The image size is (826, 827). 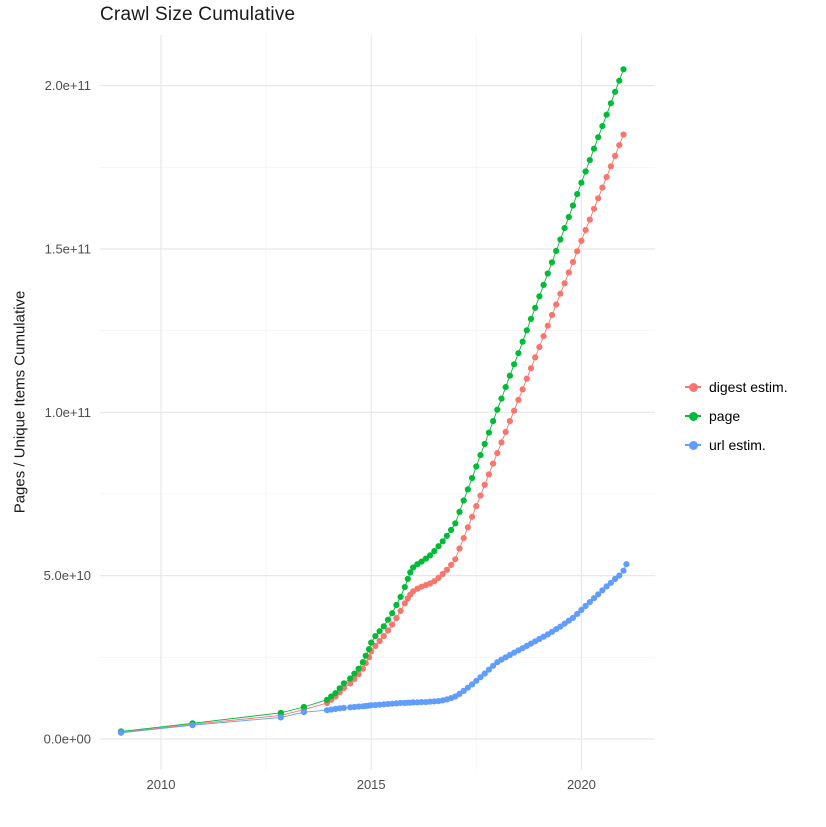 I want to click on legend-marker-url-icon, so click(x=693, y=445).